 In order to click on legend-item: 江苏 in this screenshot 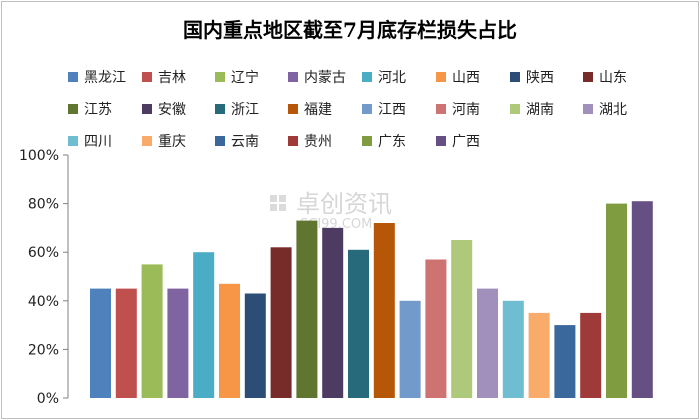, I will do `click(90, 109)`.